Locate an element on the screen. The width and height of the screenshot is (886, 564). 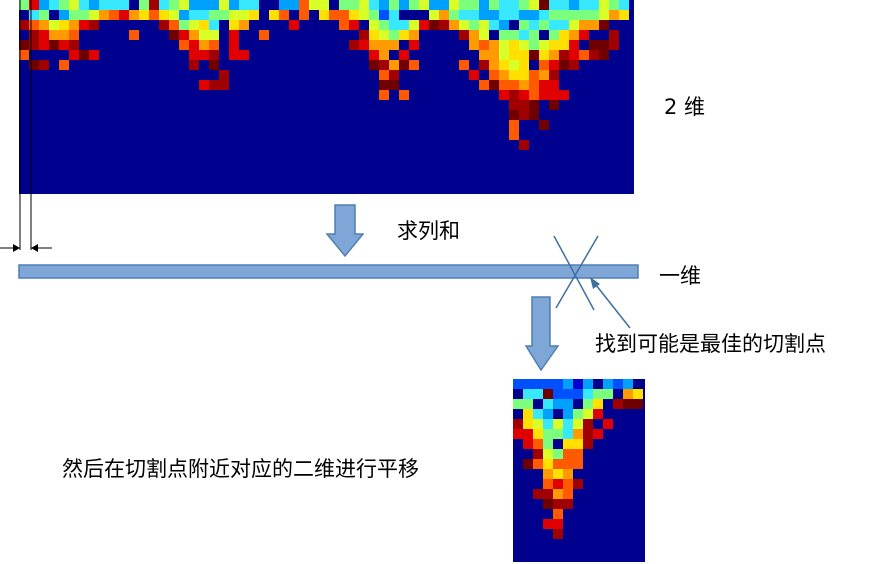
down-arrow-icon is located at coordinates (345, 231).